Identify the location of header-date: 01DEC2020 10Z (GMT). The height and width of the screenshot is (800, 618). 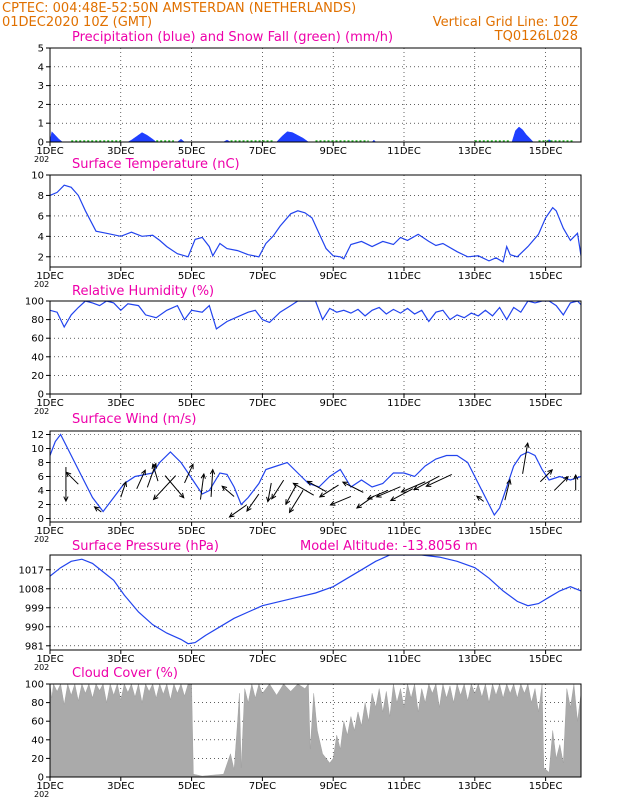
(77, 22).